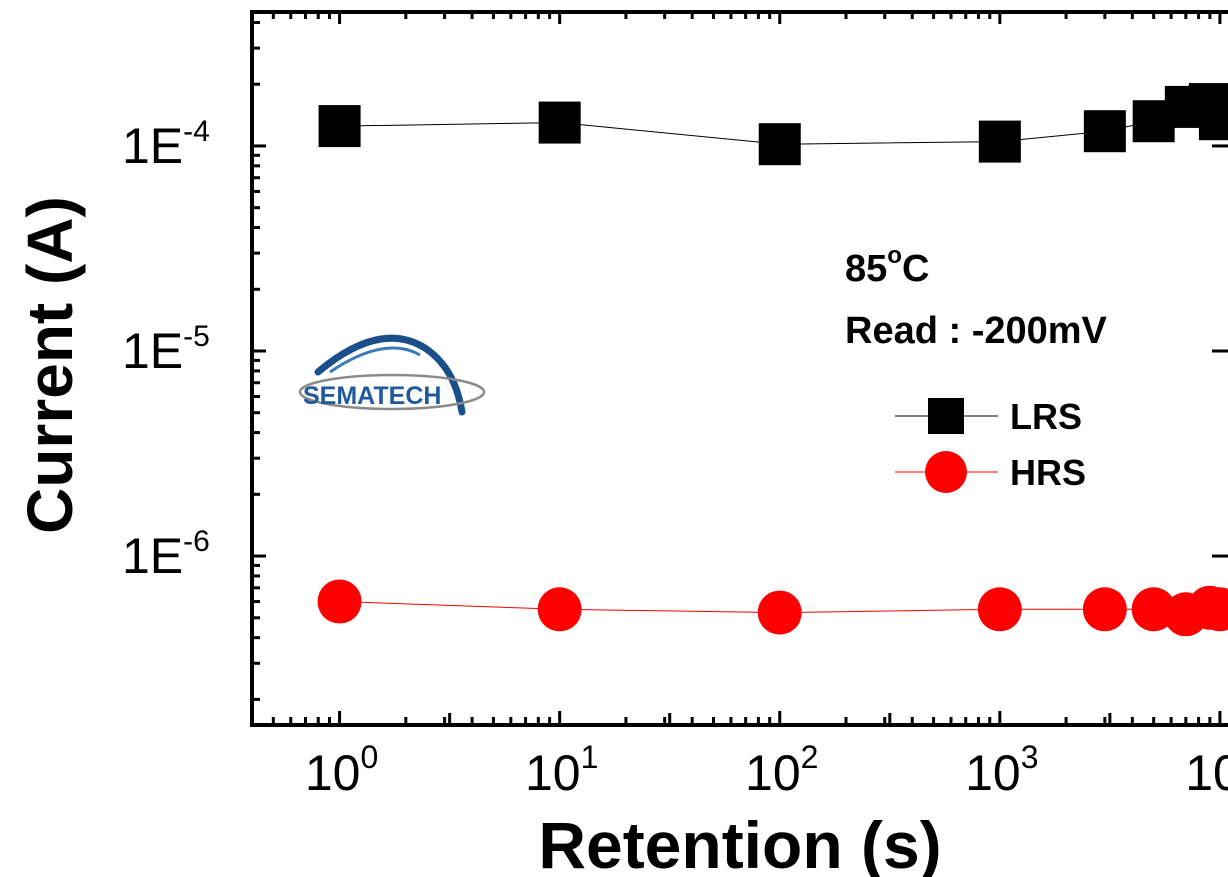 The image size is (1228, 877). I want to click on x-tick-label: 10², so click(781, 770).